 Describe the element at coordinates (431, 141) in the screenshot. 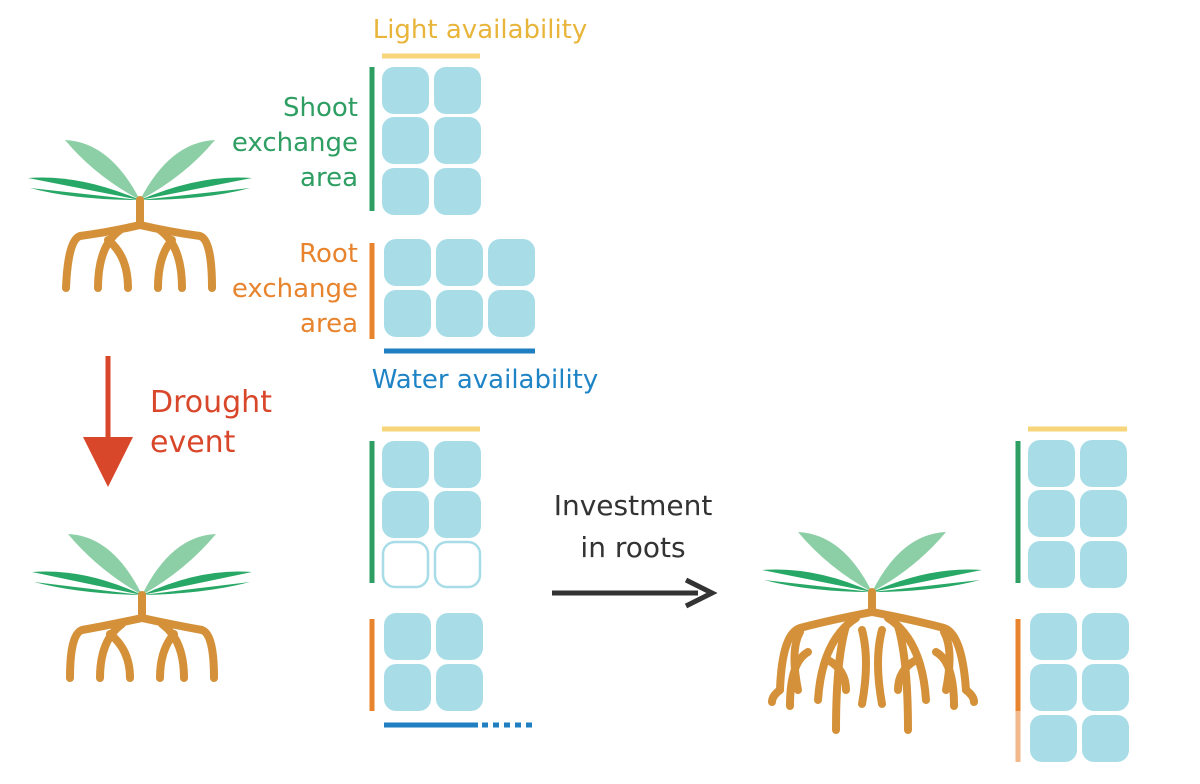

I see `shoot-cells-top` at that location.